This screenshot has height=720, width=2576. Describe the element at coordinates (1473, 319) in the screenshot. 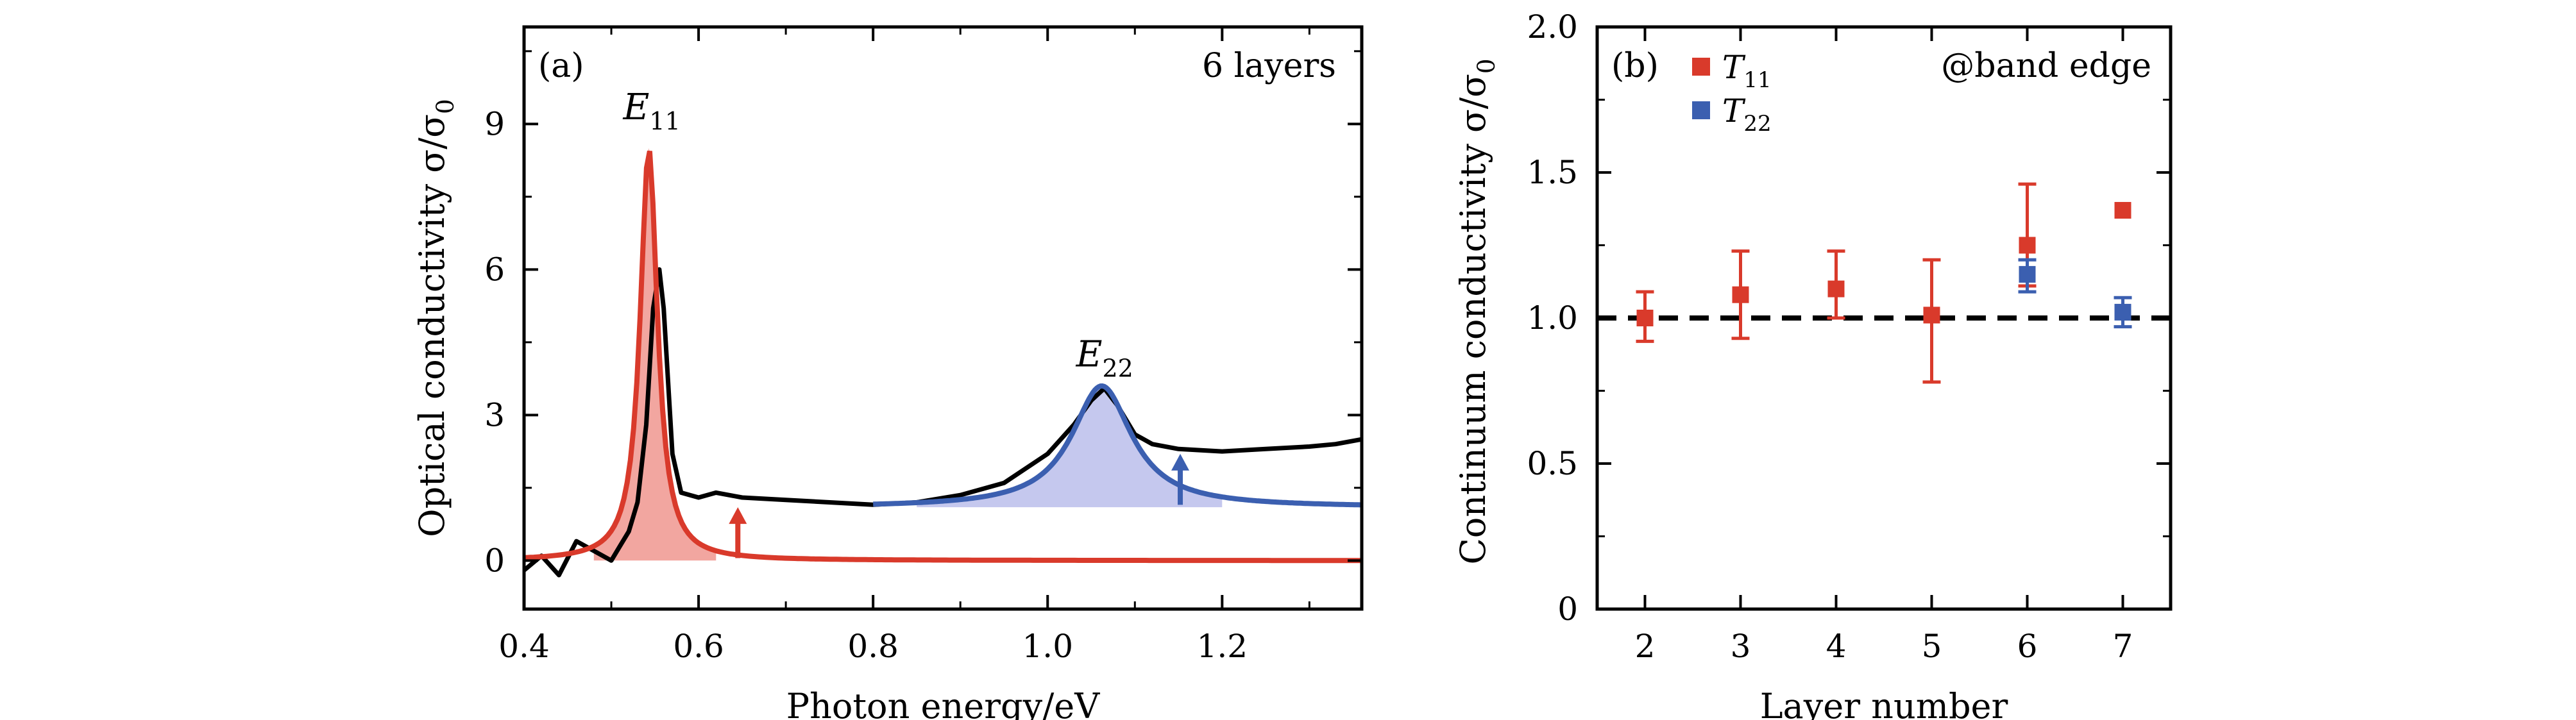

I see `y-axis-title-b-base: Continuum conductivity σ/σ` at that location.